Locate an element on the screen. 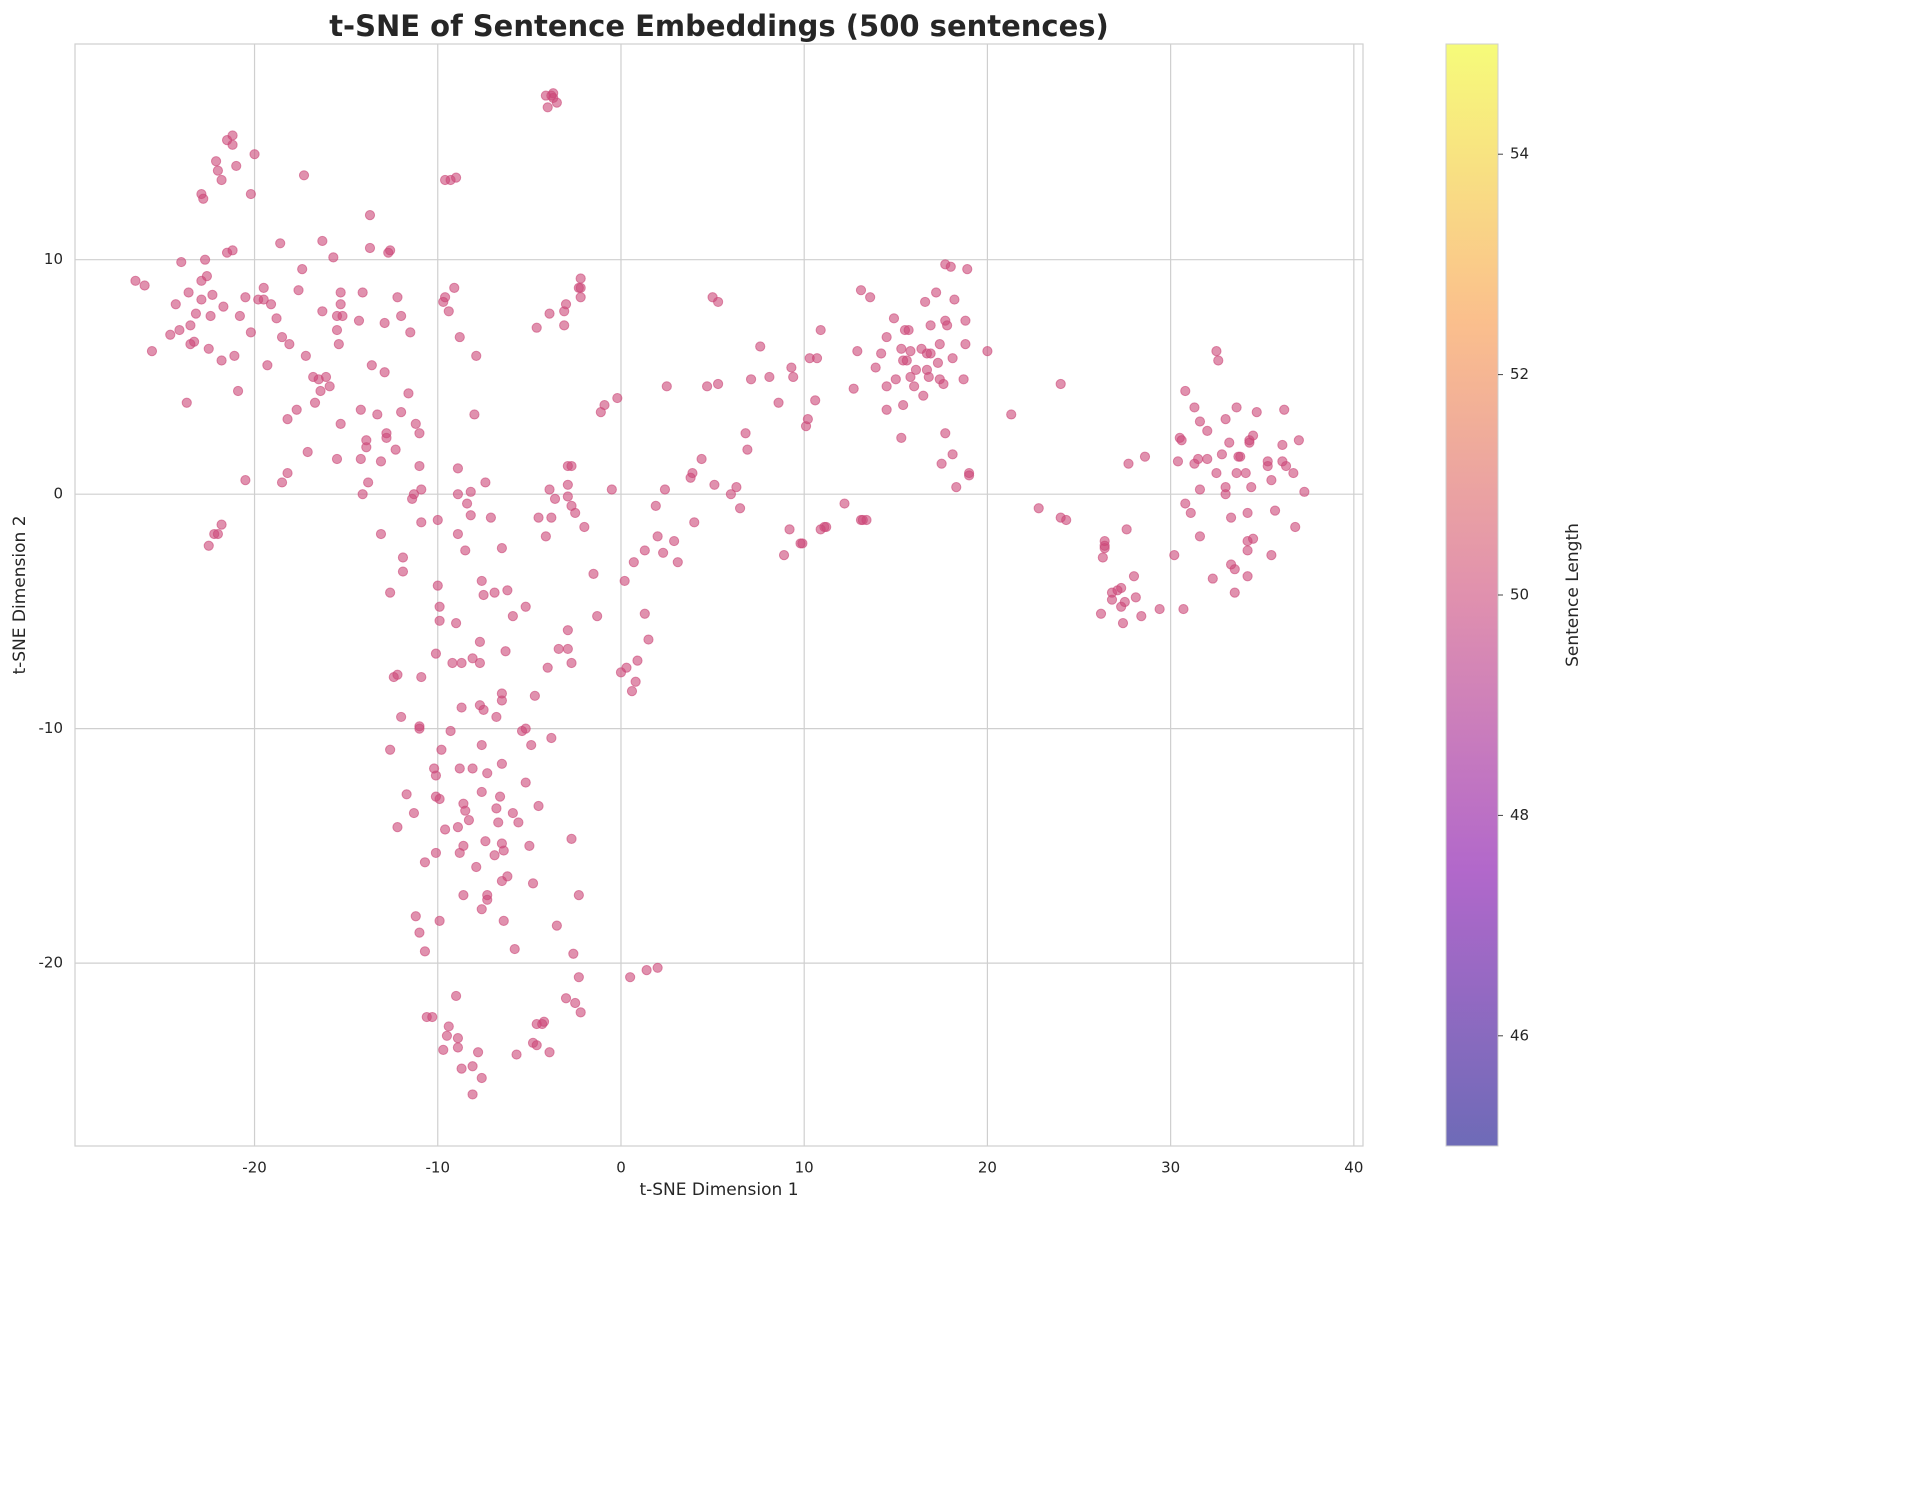 The image size is (1924, 1485). y-tick-label: 0 is located at coordinates (58, 494).